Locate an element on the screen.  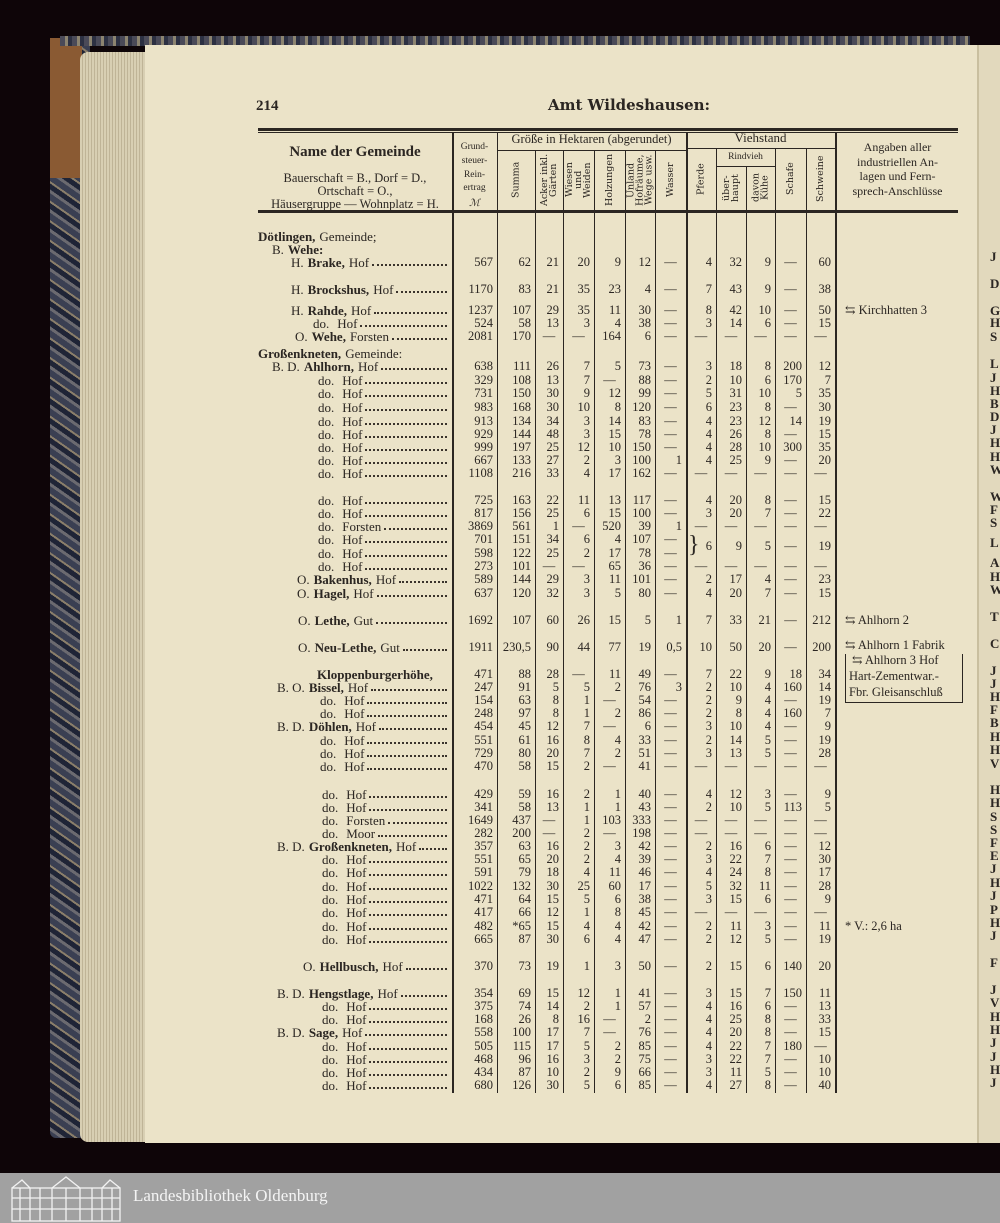
cell-holz: — is located at coordinates (609, 726).